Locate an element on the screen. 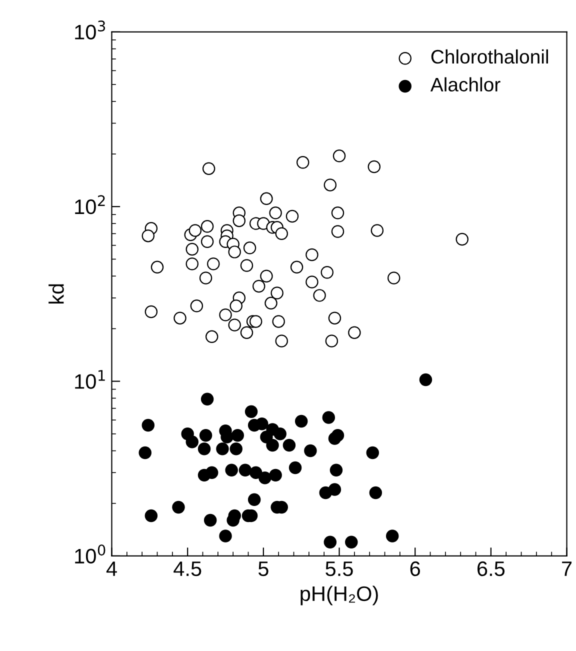 The image size is (576, 651). x-tick-label: 4 is located at coordinates (111, 569).